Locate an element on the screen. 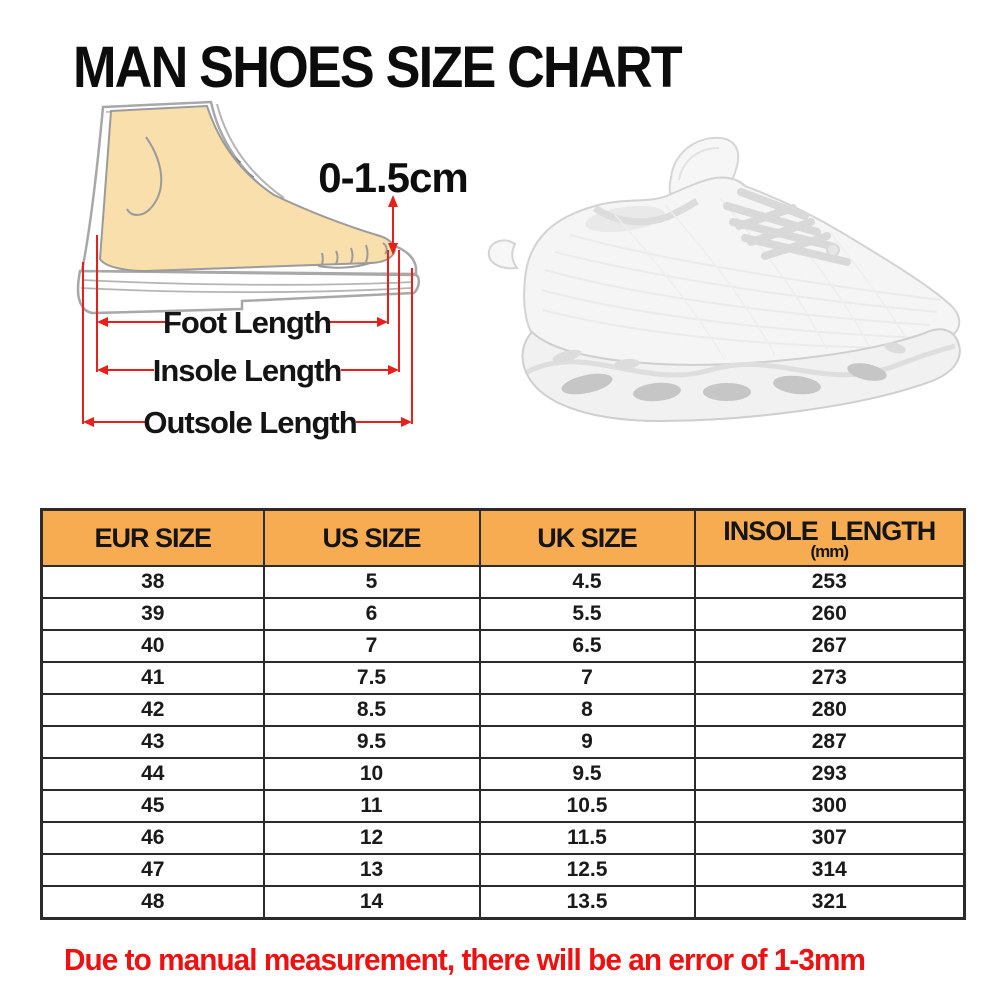 The width and height of the screenshot is (1001, 1001). table-row: 44 10 9.5 293 is located at coordinates (503, 774).